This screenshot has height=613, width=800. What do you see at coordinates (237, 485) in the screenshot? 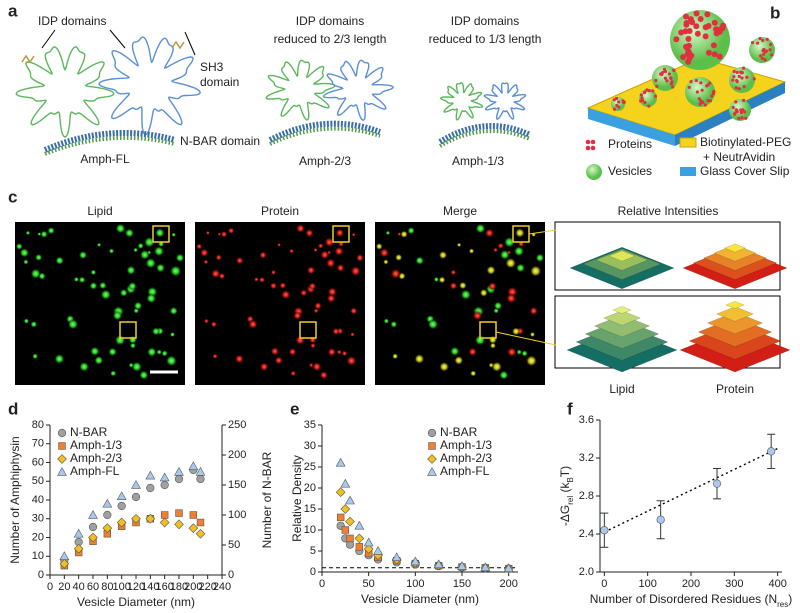
I see `y2-tick-label: 150` at bounding box center [237, 485].